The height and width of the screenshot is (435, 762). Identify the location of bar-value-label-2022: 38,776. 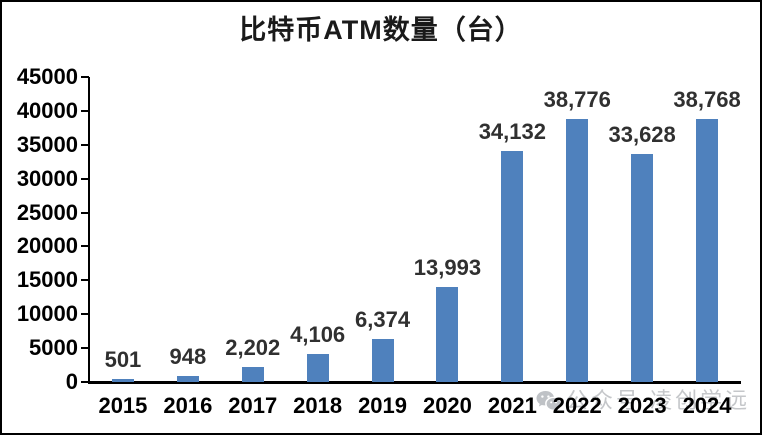
(577, 100).